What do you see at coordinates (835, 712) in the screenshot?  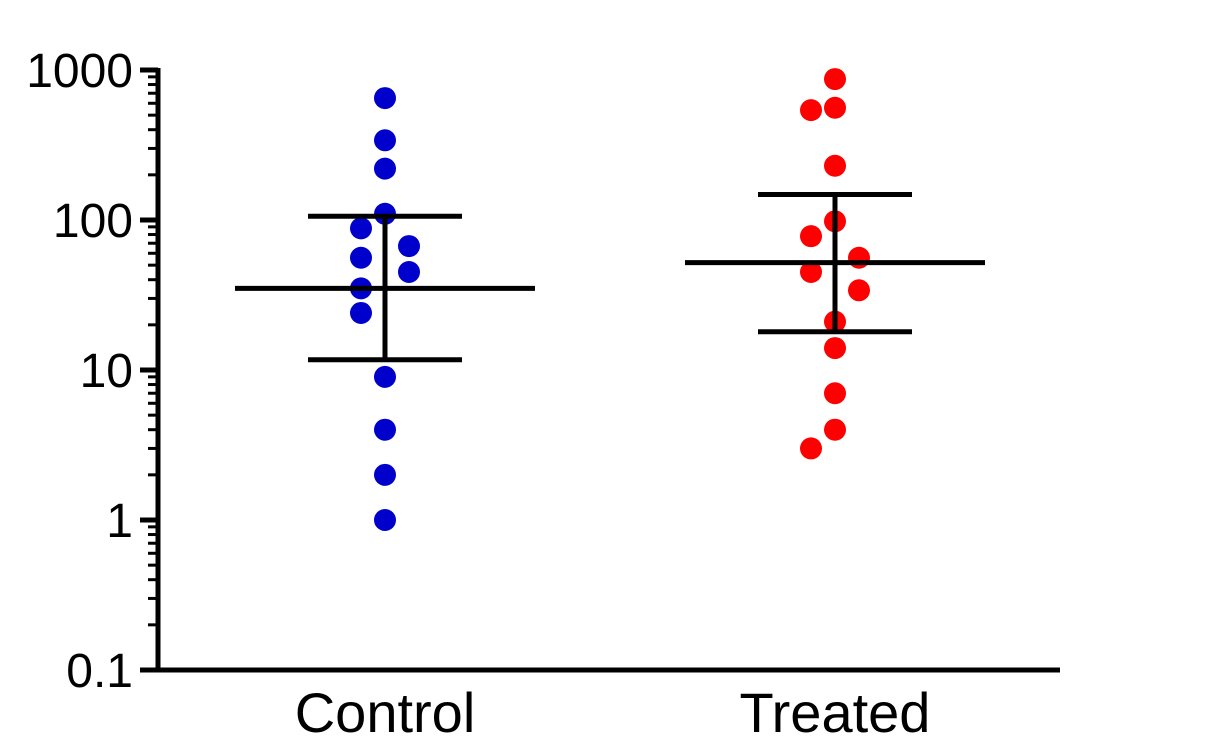 I see `x-category-label: Treated` at bounding box center [835, 712].